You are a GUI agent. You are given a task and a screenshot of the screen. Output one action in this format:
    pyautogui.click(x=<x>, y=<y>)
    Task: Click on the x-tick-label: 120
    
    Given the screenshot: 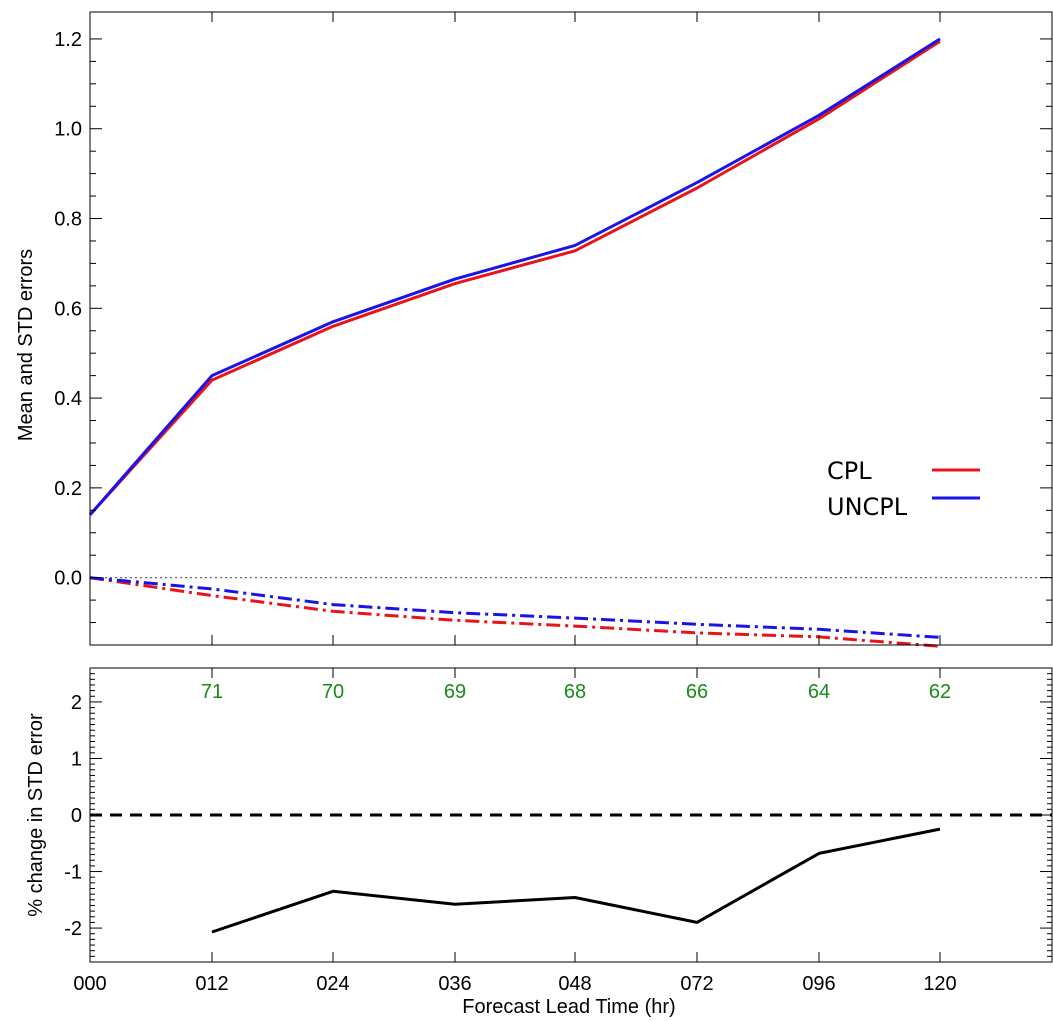 What is the action you would take?
    pyautogui.click(x=939, y=984)
    